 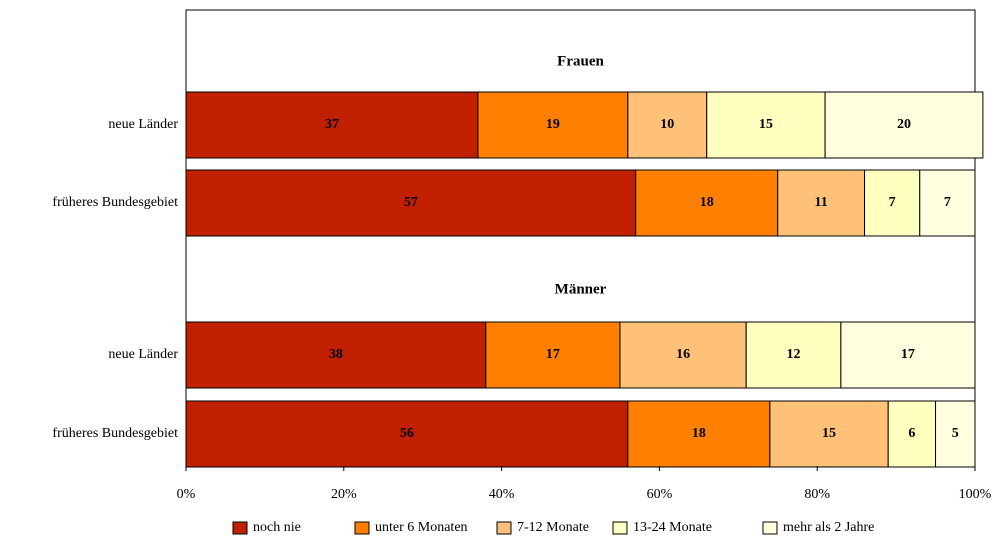 I want to click on legend-label: unter 6 Monaten, so click(x=421, y=527).